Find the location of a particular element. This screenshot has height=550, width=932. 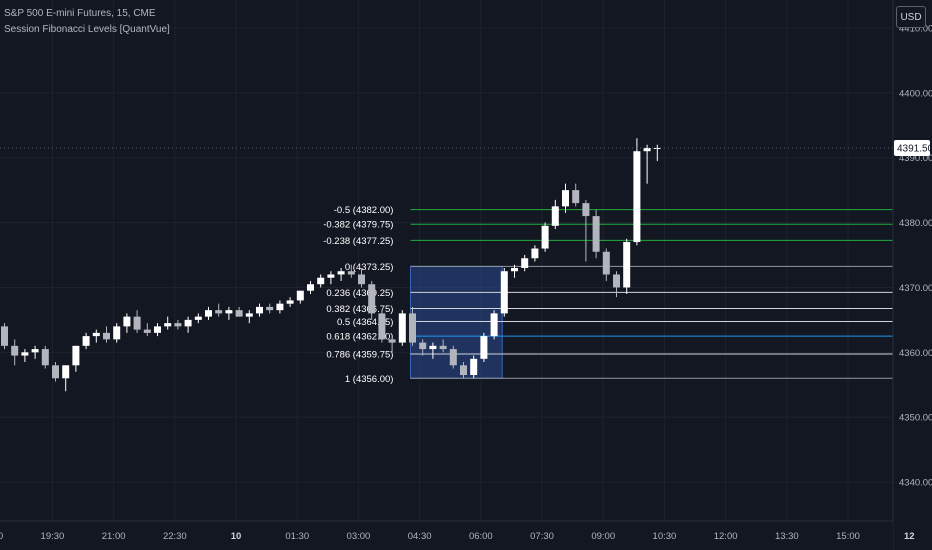

time-axis-tick-label: 09:00 is located at coordinates (603, 536).